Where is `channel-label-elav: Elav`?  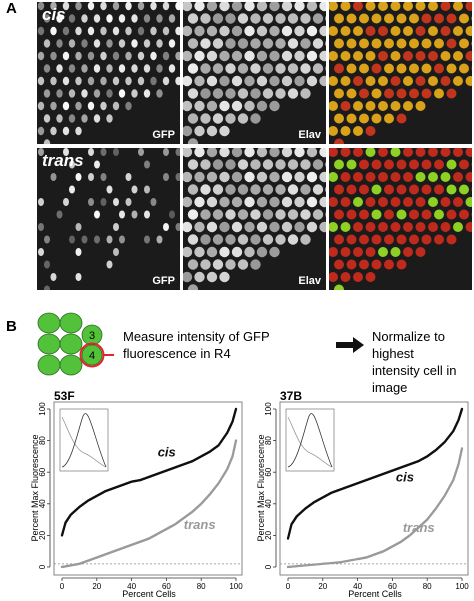
channel-label-elav: Elav is located at coordinates (309, 135).